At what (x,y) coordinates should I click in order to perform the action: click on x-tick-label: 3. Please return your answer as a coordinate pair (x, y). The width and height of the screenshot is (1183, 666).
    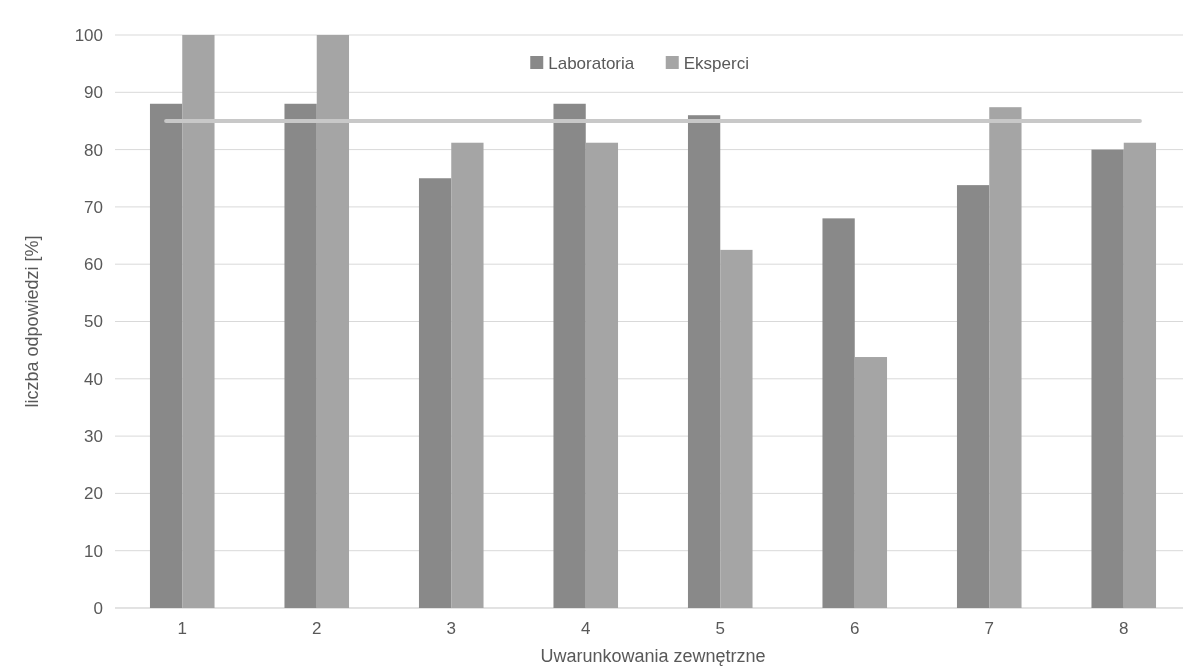
    Looking at the image, I should click on (451, 628).